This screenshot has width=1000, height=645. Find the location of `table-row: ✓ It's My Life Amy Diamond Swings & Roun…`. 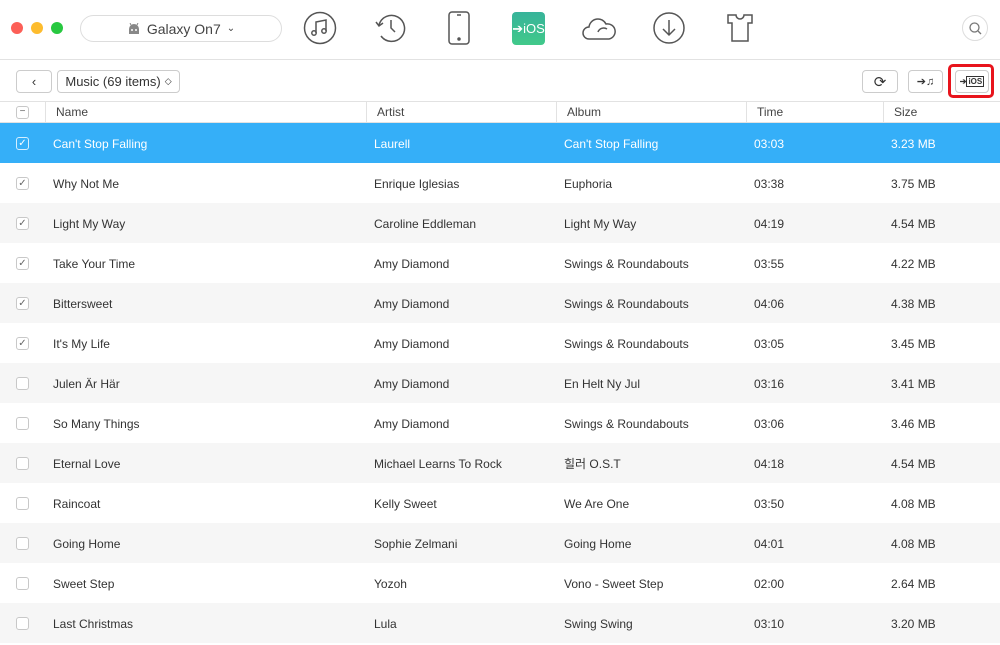

table-row: ✓ It's My Life Amy Diamond Swings & Roun… is located at coordinates (500, 343).